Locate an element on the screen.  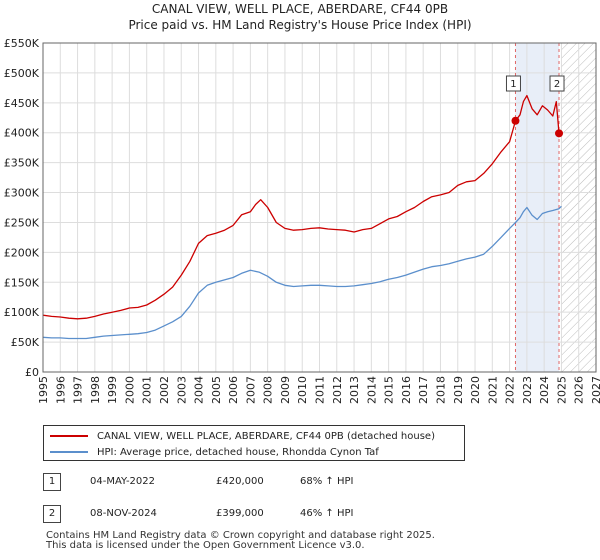
y-tick-label: £450K is located at coordinates (22, 103).